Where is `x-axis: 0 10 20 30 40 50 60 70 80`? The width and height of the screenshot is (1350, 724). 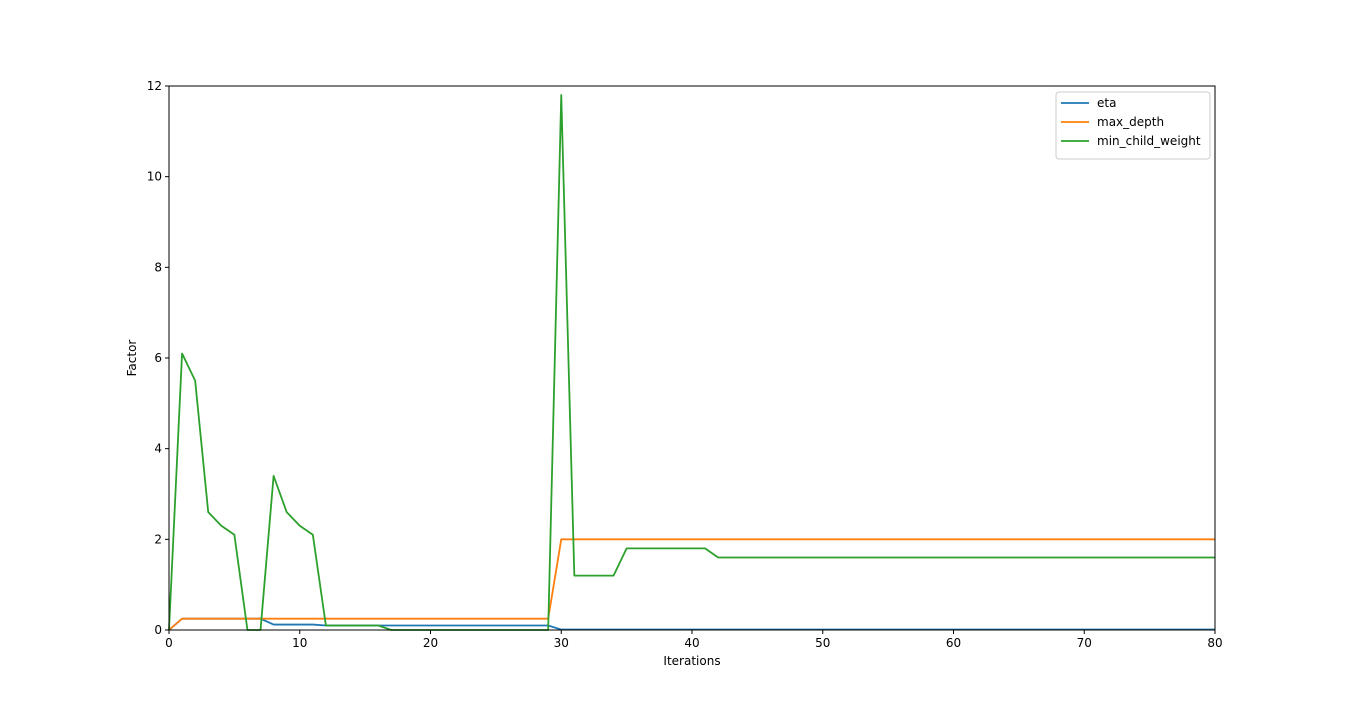 x-axis: 0 10 20 30 40 50 60 70 80 is located at coordinates (694, 640).